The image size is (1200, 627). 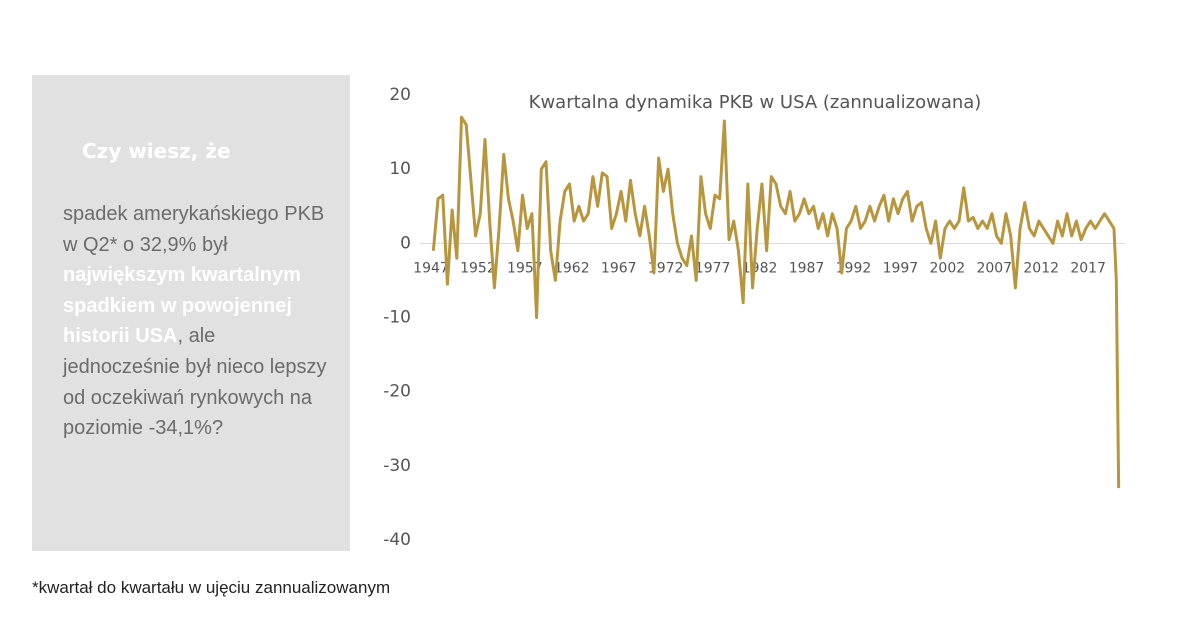 What do you see at coordinates (431, 268) in the screenshot?
I see `x-tick-label: 1947` at bounding box center [431, 268].